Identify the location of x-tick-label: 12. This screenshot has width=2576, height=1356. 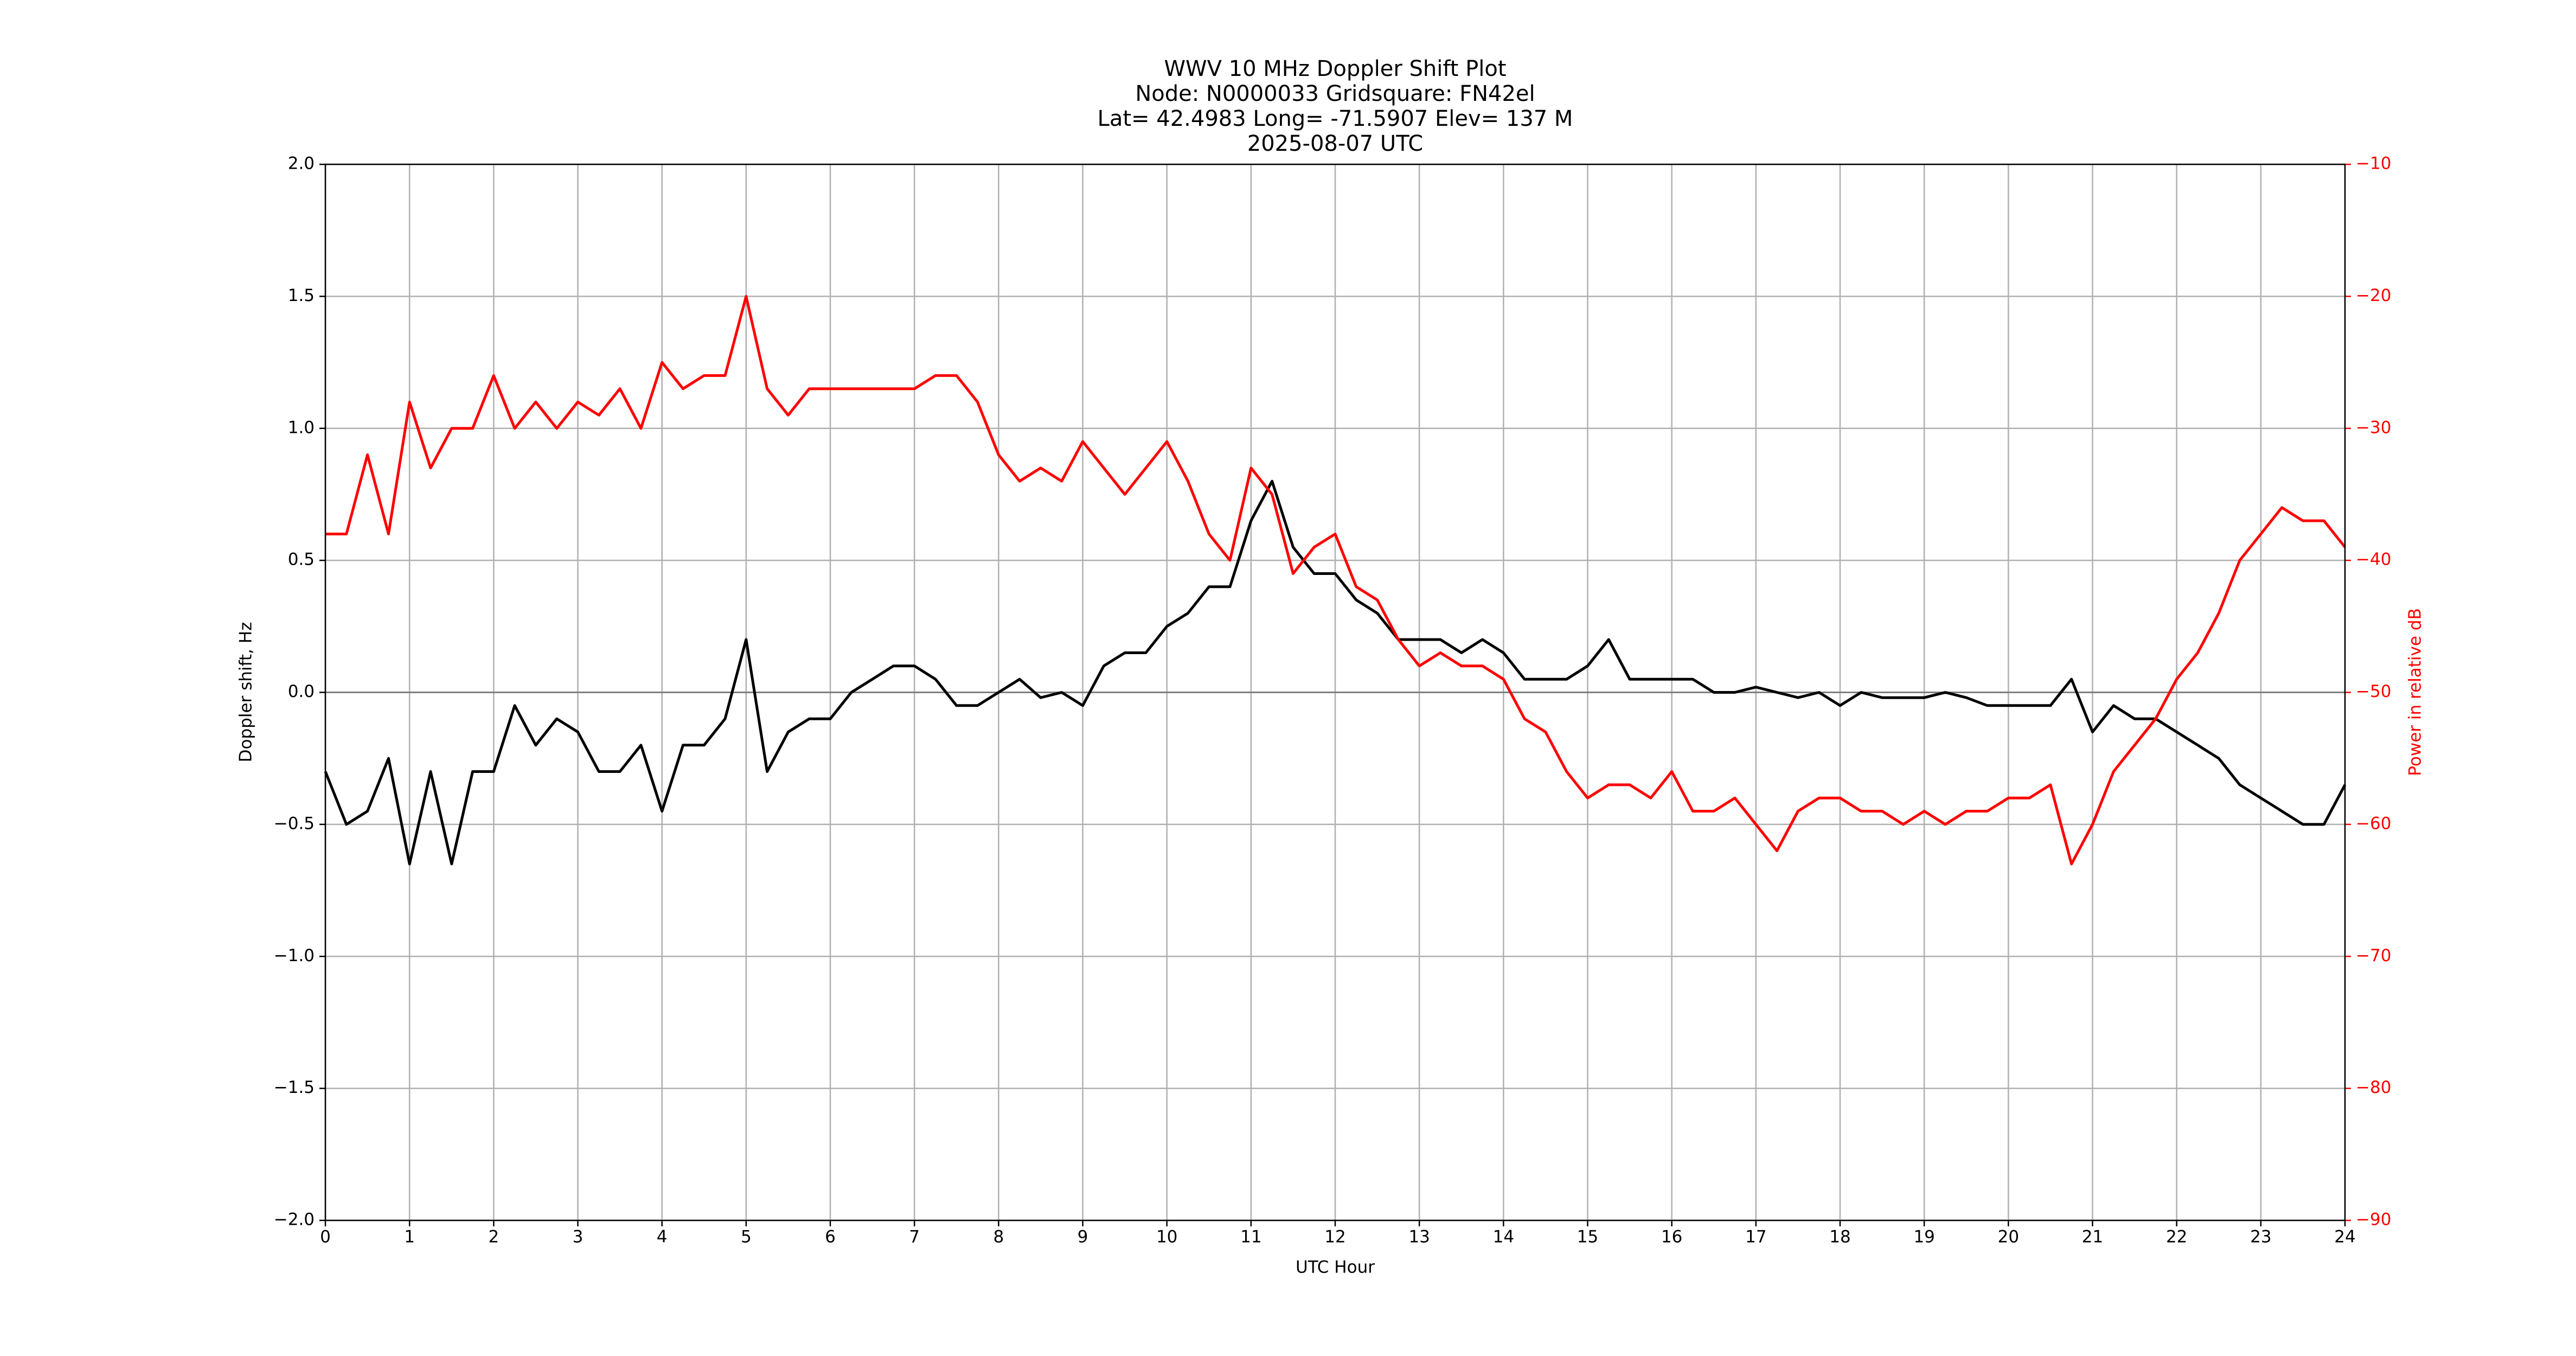
(1334, 1237).